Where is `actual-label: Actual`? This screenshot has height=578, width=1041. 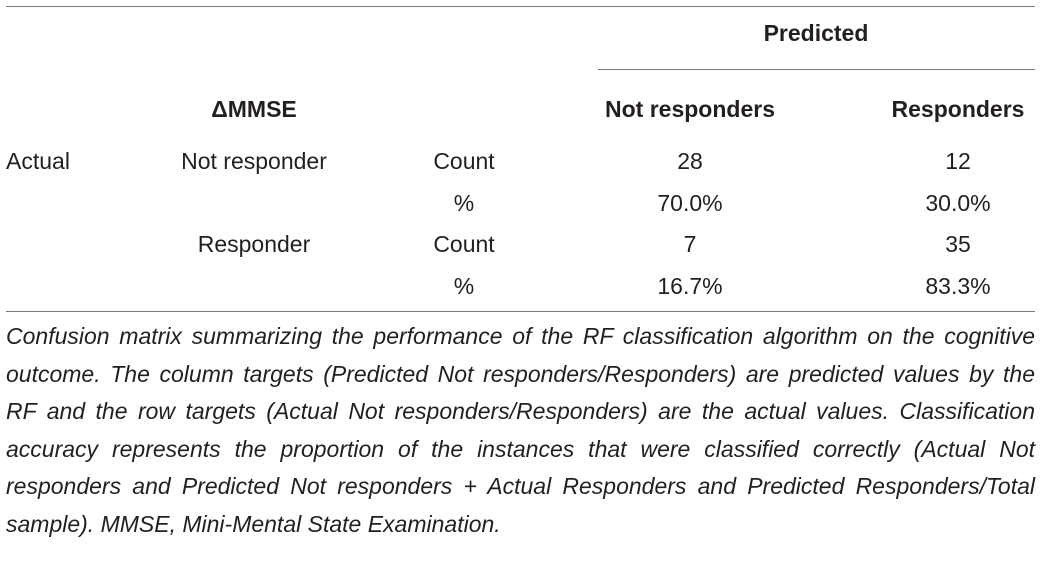 actual-label: Actual is located at coordinates (38, 161).